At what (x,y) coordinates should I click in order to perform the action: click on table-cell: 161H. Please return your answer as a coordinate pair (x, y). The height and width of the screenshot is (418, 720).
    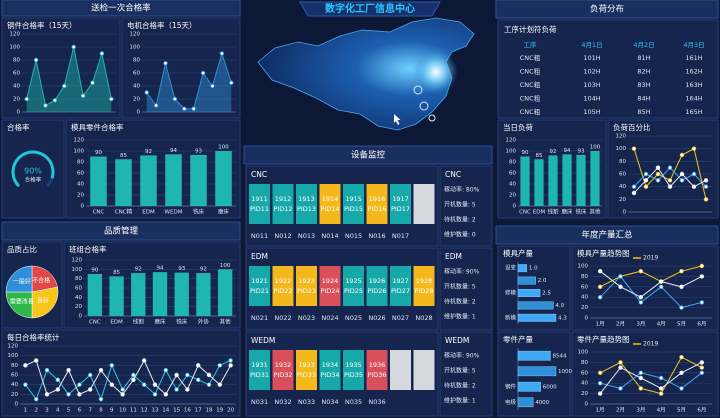
    Looking at the image, I should click on (693, 58).